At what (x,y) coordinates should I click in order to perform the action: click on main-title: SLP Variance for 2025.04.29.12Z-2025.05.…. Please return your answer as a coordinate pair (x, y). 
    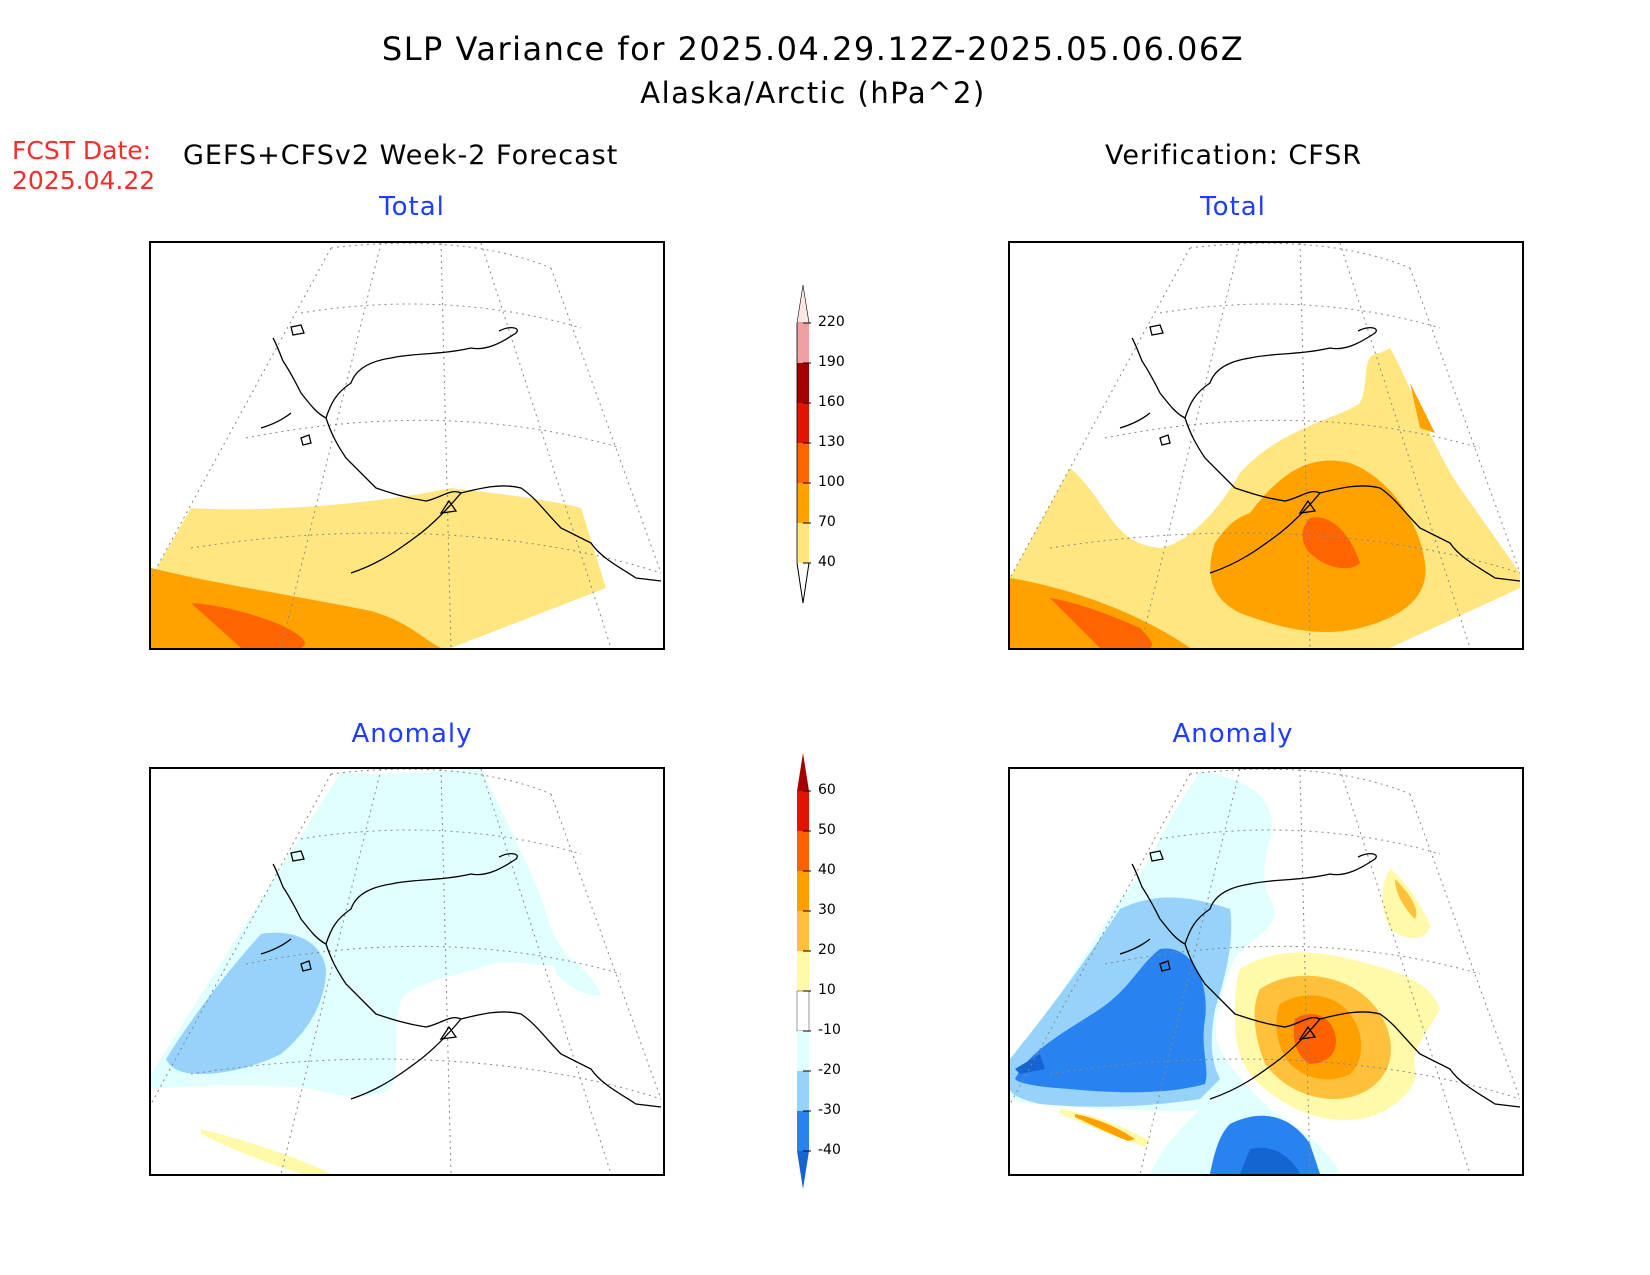
    Looking at the image, I should click on (813, 49).